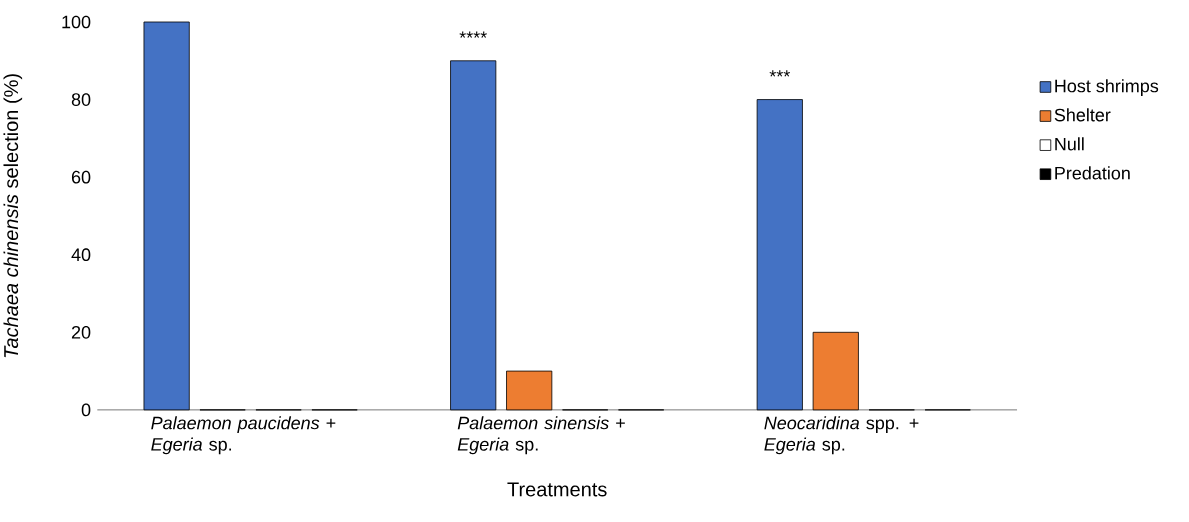 The height and width of the screenshot is (522, 1189). I want to click on legend-label: Null, so click(1069, 144).